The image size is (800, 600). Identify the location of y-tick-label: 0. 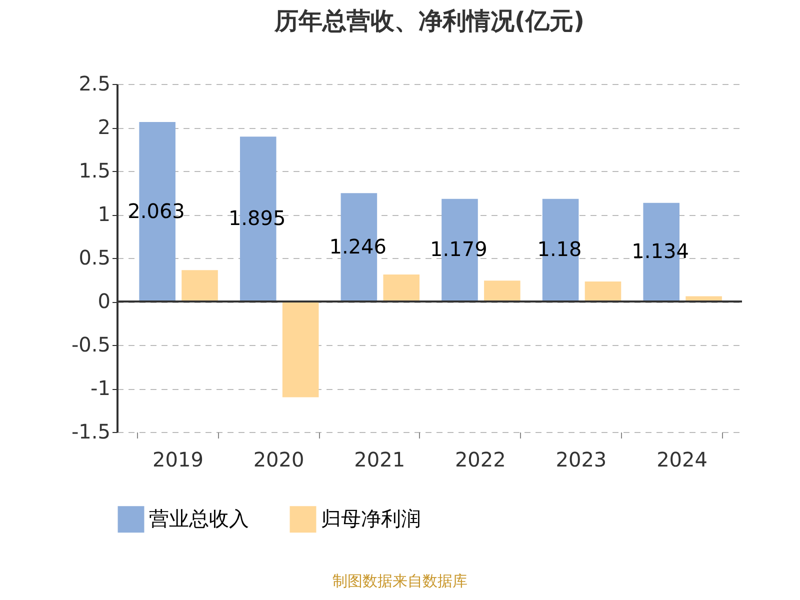
(104, 301).